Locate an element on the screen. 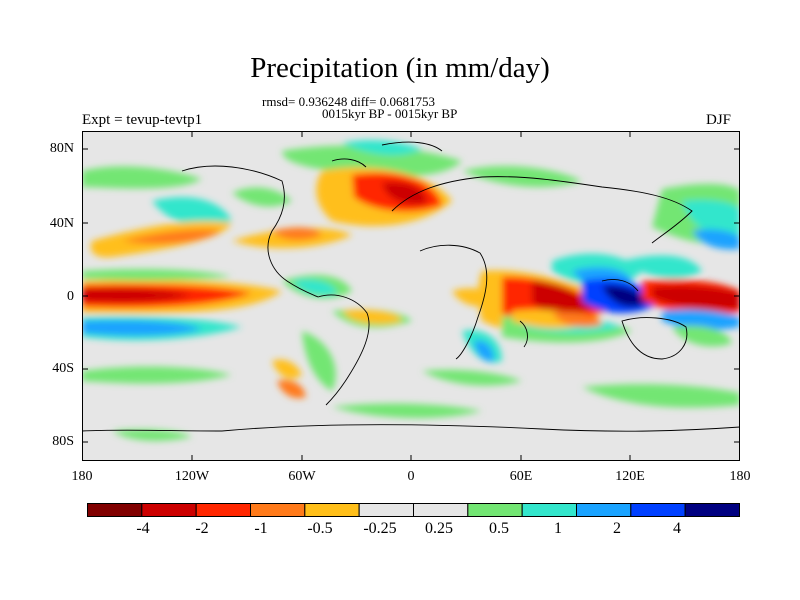 Image resolution: width=800 pixels, height=600 pixels. stats-line: rmsd= 0.936248 diff= 0.0681753 is located at coordinates (348, 101).